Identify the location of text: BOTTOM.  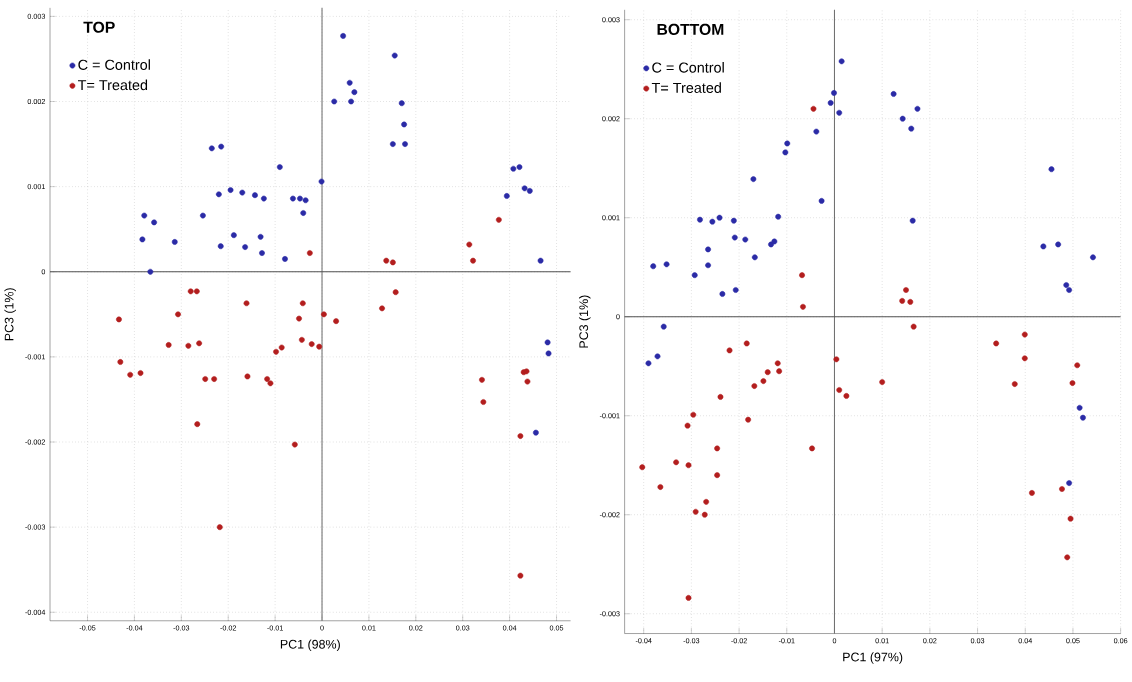
(690, 29).